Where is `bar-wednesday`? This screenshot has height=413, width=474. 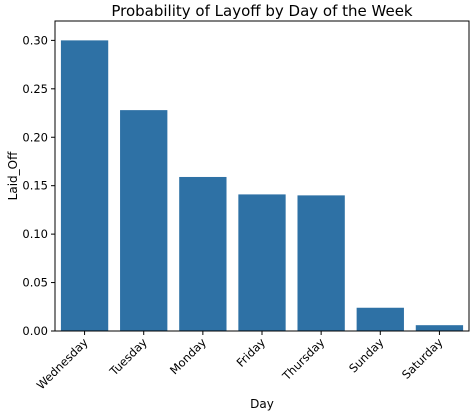
bar-wednesday is located at coordinates (84, 185).